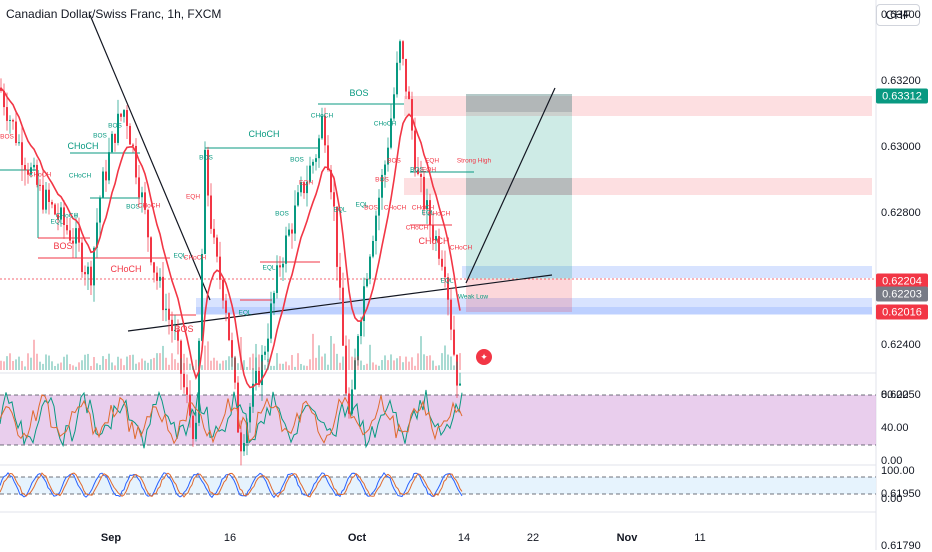 The width and height of the screenshot is (932, 552). Describe the element at coordinates (533, 538) in the screenshot. I see `time-tick-label: 22` at that location.